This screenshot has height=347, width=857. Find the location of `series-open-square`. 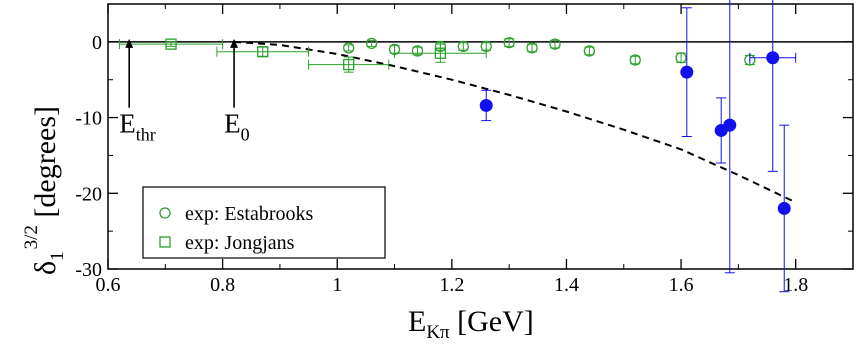

series-open-square is located at coordinates (302, 55).